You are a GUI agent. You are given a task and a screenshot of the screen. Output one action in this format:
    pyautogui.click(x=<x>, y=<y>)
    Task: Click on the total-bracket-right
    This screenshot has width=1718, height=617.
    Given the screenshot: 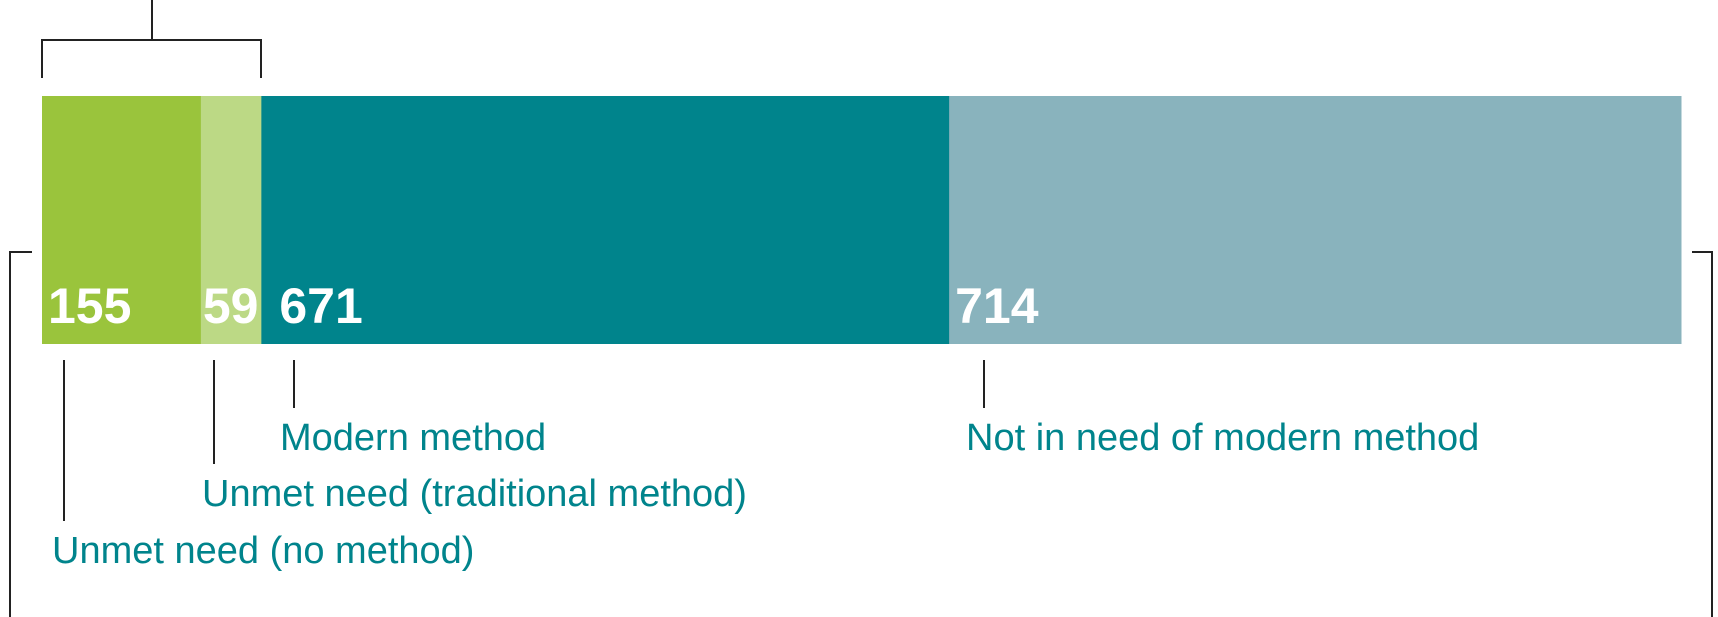 What is the action you would take?
    pyautogui.click(x=1702, y=434)
    